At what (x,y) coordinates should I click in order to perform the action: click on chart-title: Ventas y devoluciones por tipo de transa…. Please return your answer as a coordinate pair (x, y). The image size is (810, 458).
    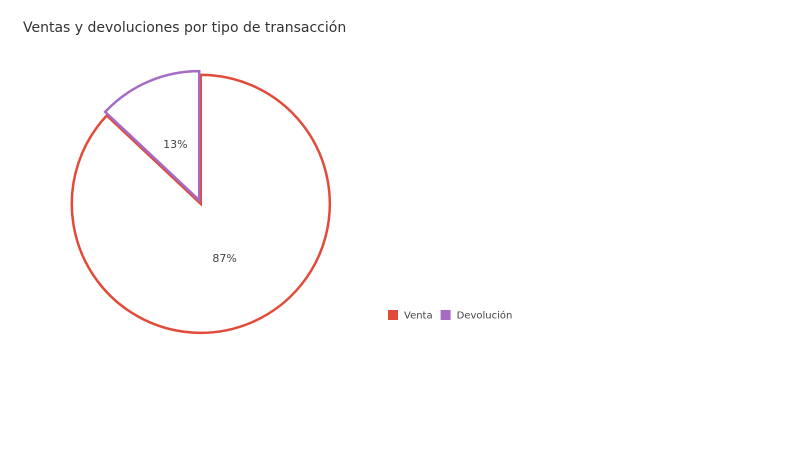
    Looking at the image, I should click on (184, 28).